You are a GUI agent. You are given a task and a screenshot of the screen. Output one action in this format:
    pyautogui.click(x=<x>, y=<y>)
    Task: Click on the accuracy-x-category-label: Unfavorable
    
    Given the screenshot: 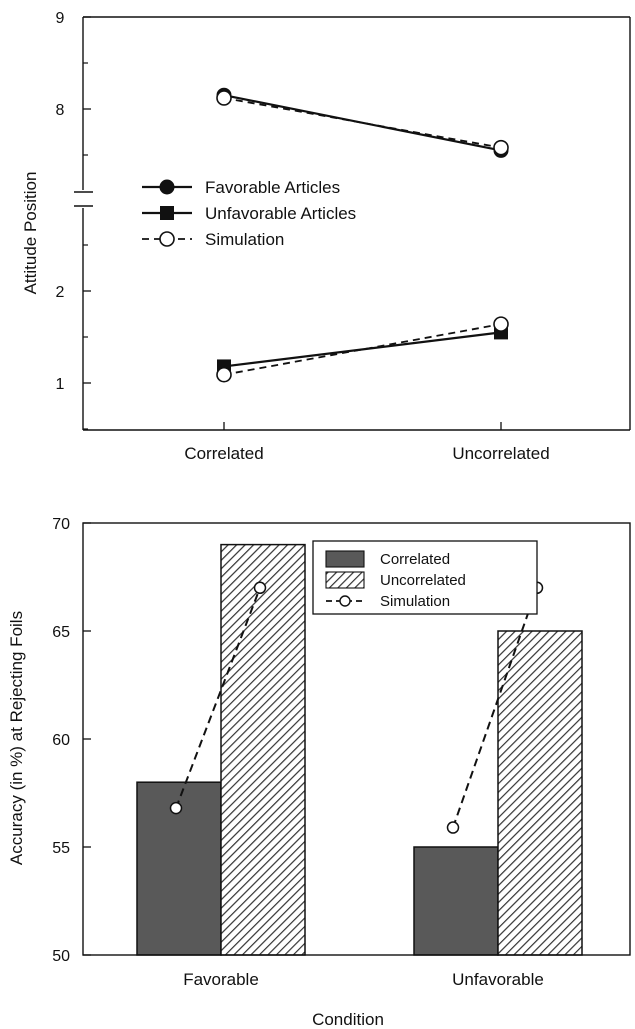 What is the action you would take?
    pyautogui.click(x=498, y=979)
    